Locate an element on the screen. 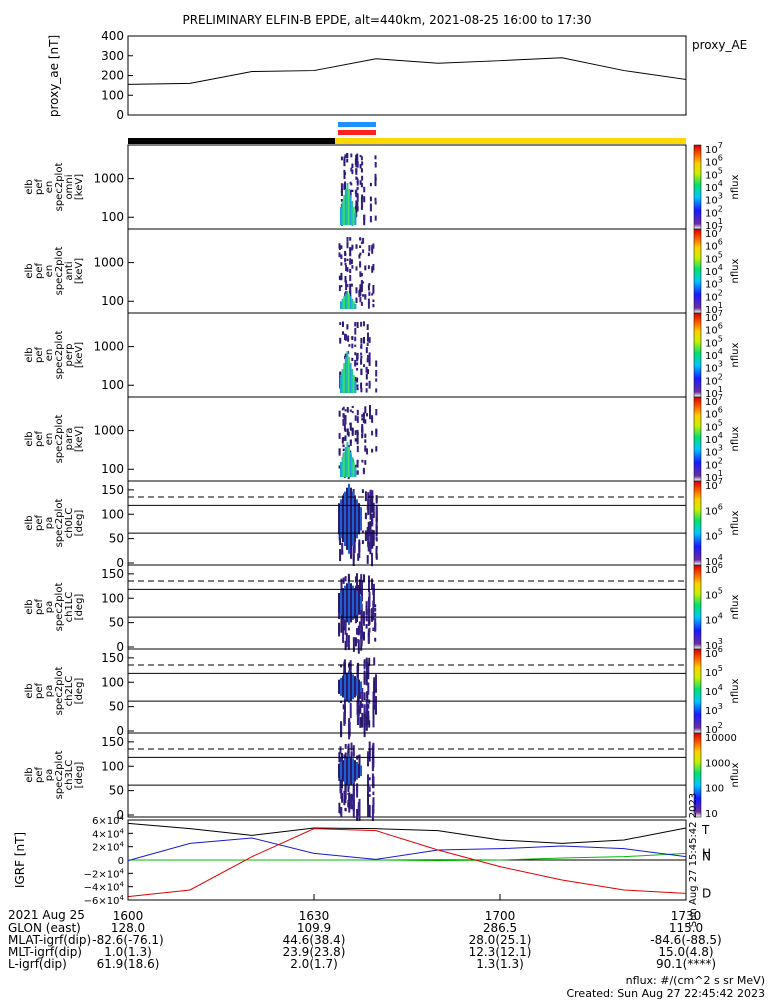  ae-ytick-label: 100 is located at coordinates (112, 95).